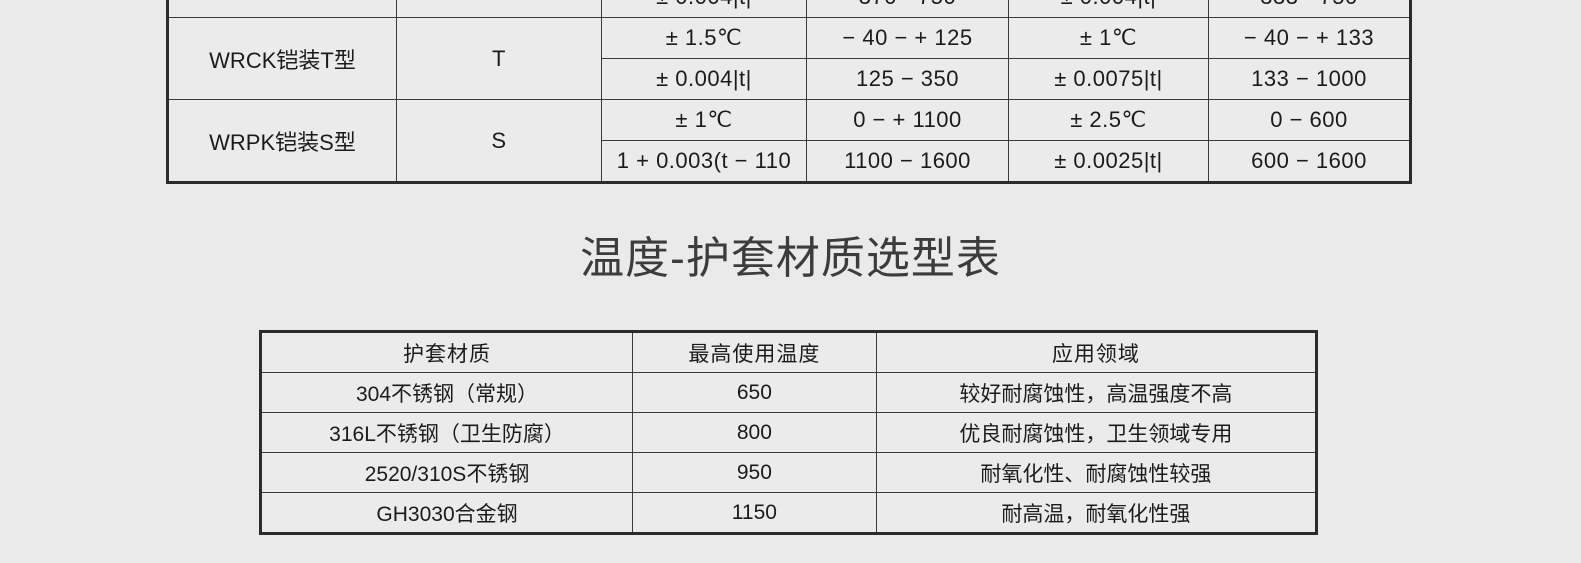 This screenshot has height=563, width=1581. I want to click on cell-range: 133 − 1000, so click(1309, 79).